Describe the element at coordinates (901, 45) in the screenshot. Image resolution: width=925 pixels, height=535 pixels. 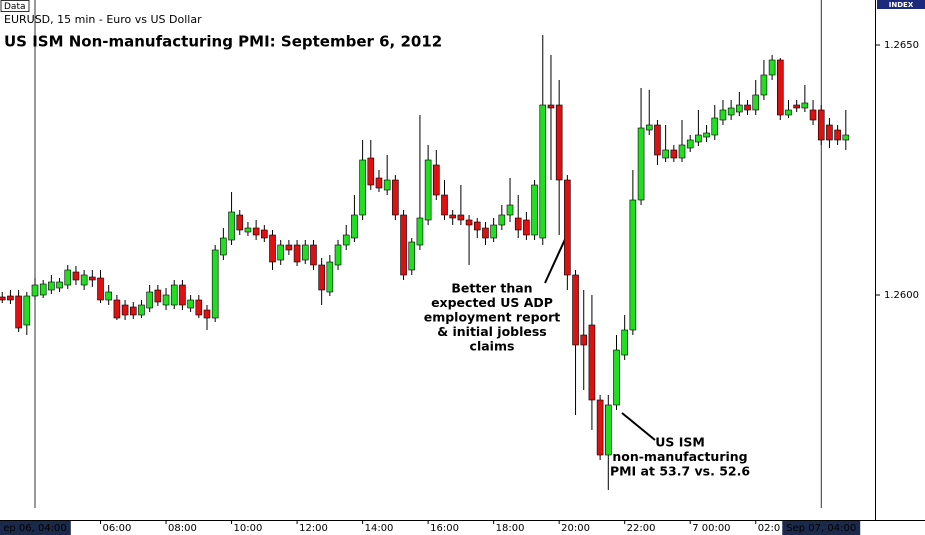
I see `y-tick-label: 1.2650` at that location.